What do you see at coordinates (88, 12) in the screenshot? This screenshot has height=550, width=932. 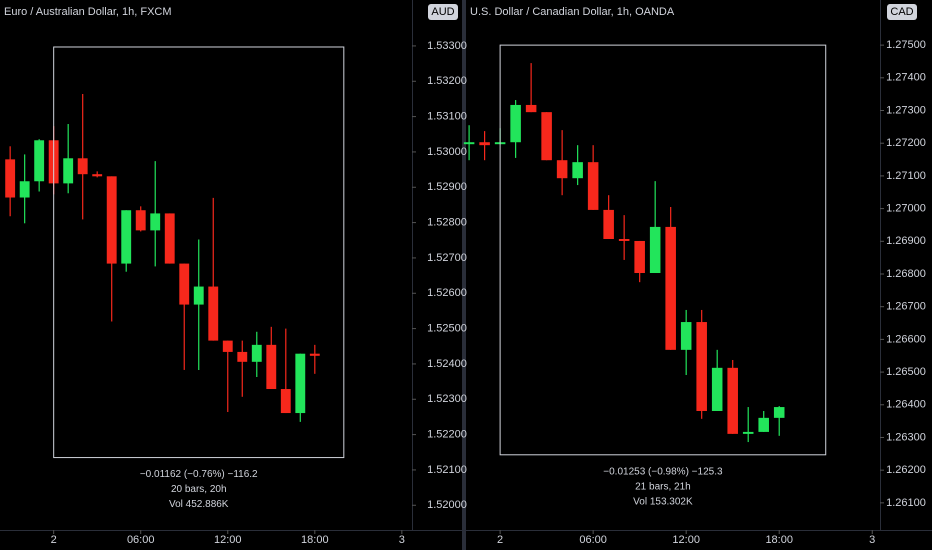 I see `chart-title: Euro / Australian Dollar, 1h, FXCM` at bounding box center [88, 12].